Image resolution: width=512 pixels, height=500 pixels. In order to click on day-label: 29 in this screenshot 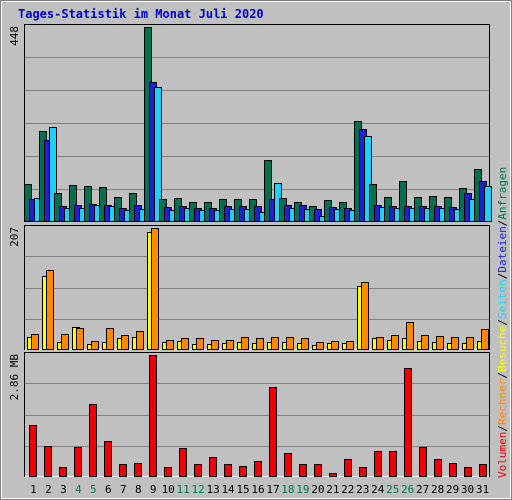, I will do `click(452, 489)`.